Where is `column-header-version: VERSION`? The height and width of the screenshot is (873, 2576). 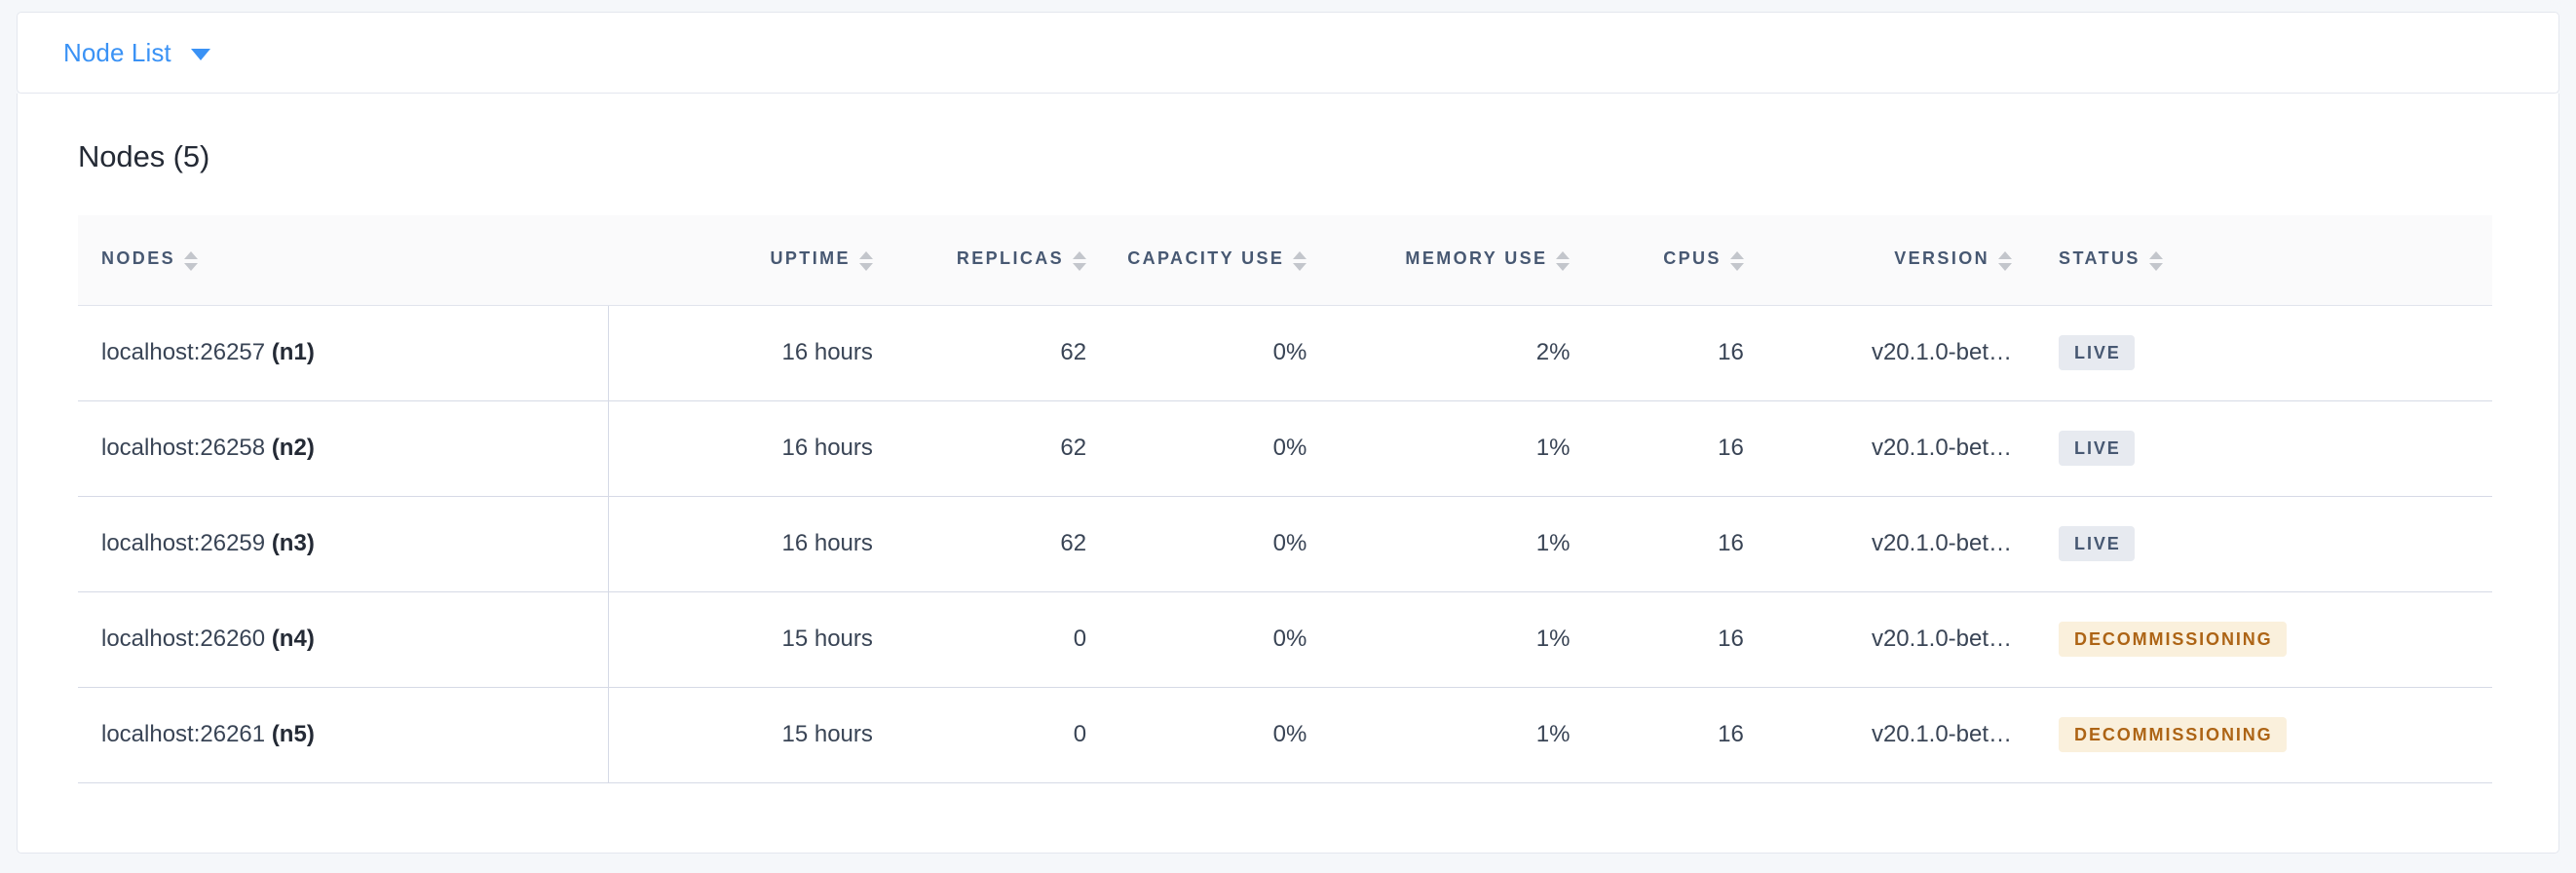
column-header-version: VERSION is located at coordinates (1901, 260).